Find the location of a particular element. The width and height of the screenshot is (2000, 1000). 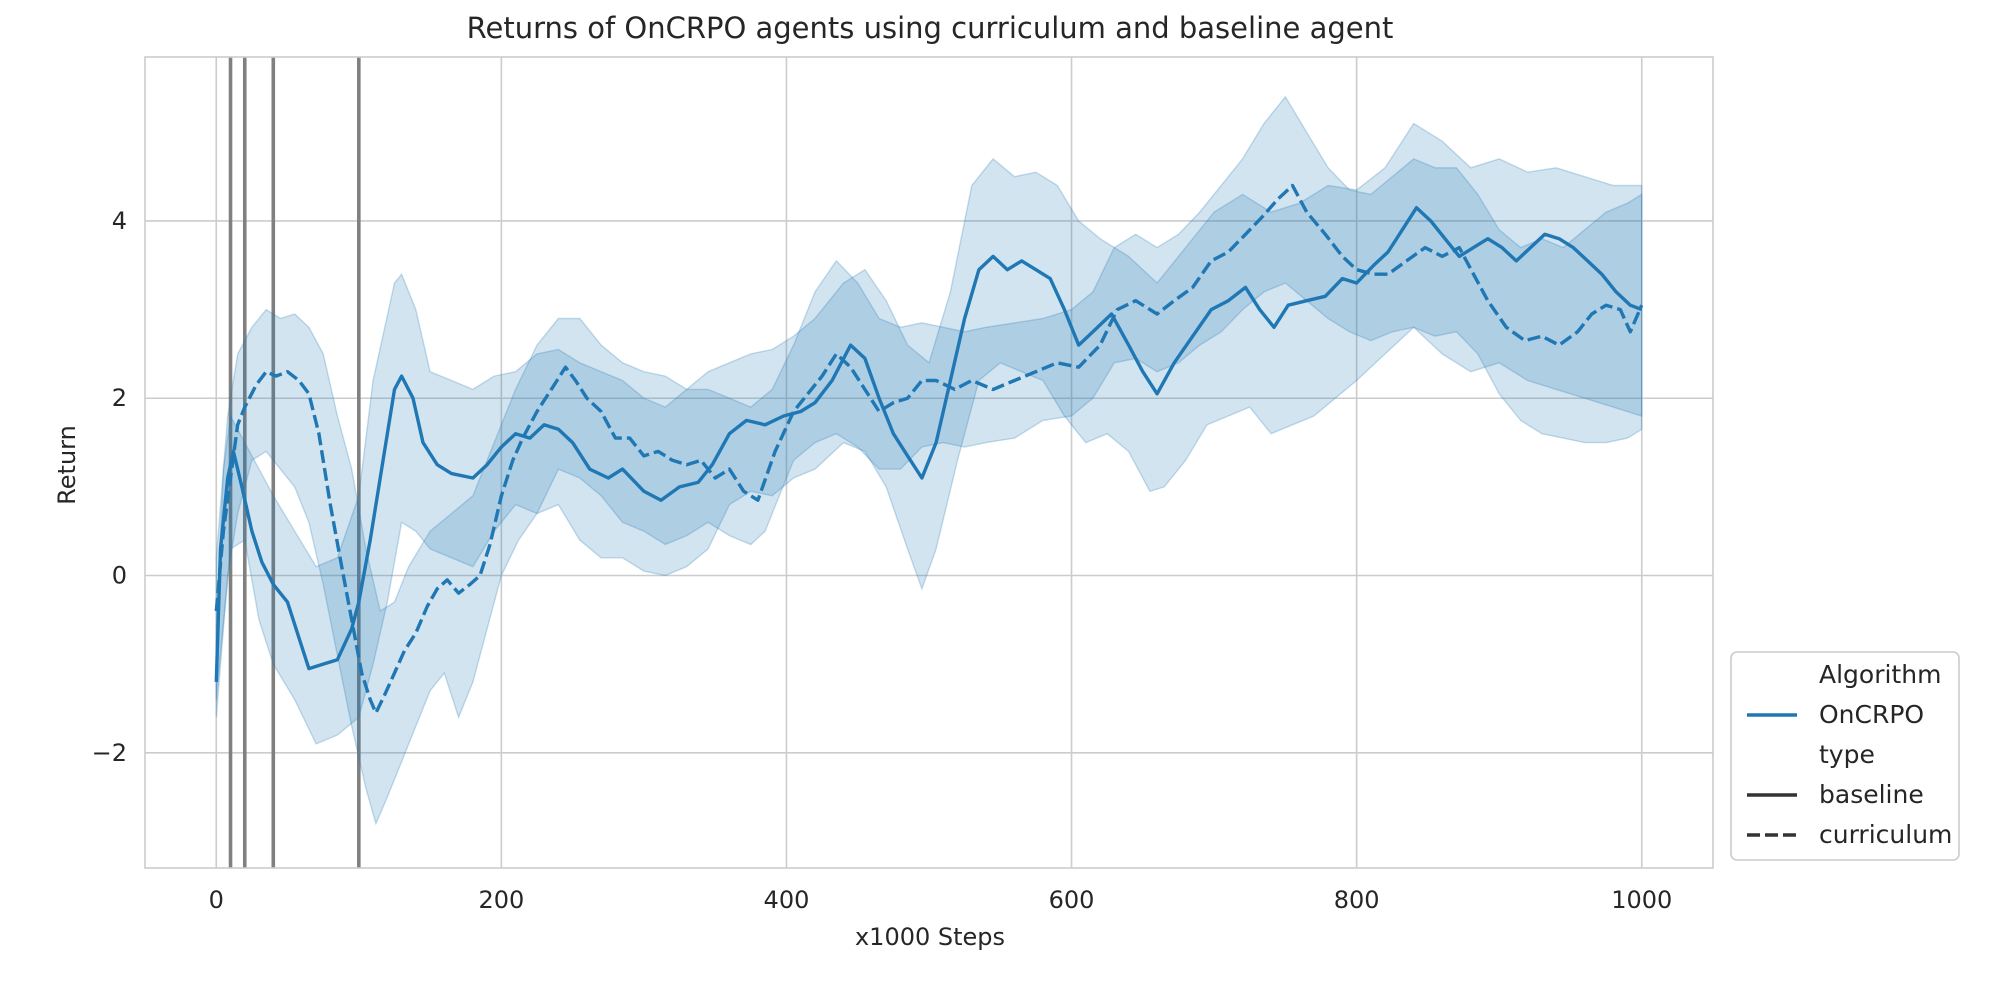

x-tick-label-1: 200 is located at coordinates (501, 900).